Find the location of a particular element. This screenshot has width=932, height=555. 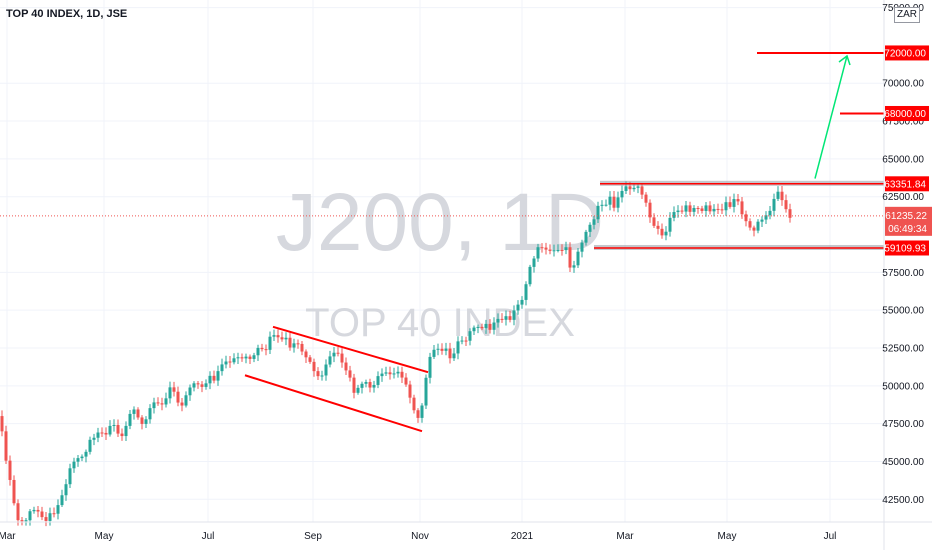

time-tick-label: Jul is located at coordinates (208, 536).